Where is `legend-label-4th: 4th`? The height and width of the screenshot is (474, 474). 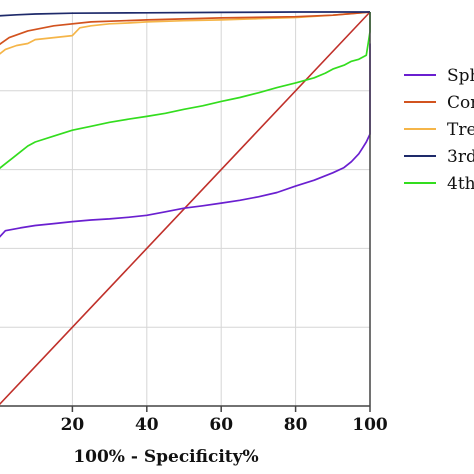 legend-label-4th: 4th is located at coordinates (460, 184).